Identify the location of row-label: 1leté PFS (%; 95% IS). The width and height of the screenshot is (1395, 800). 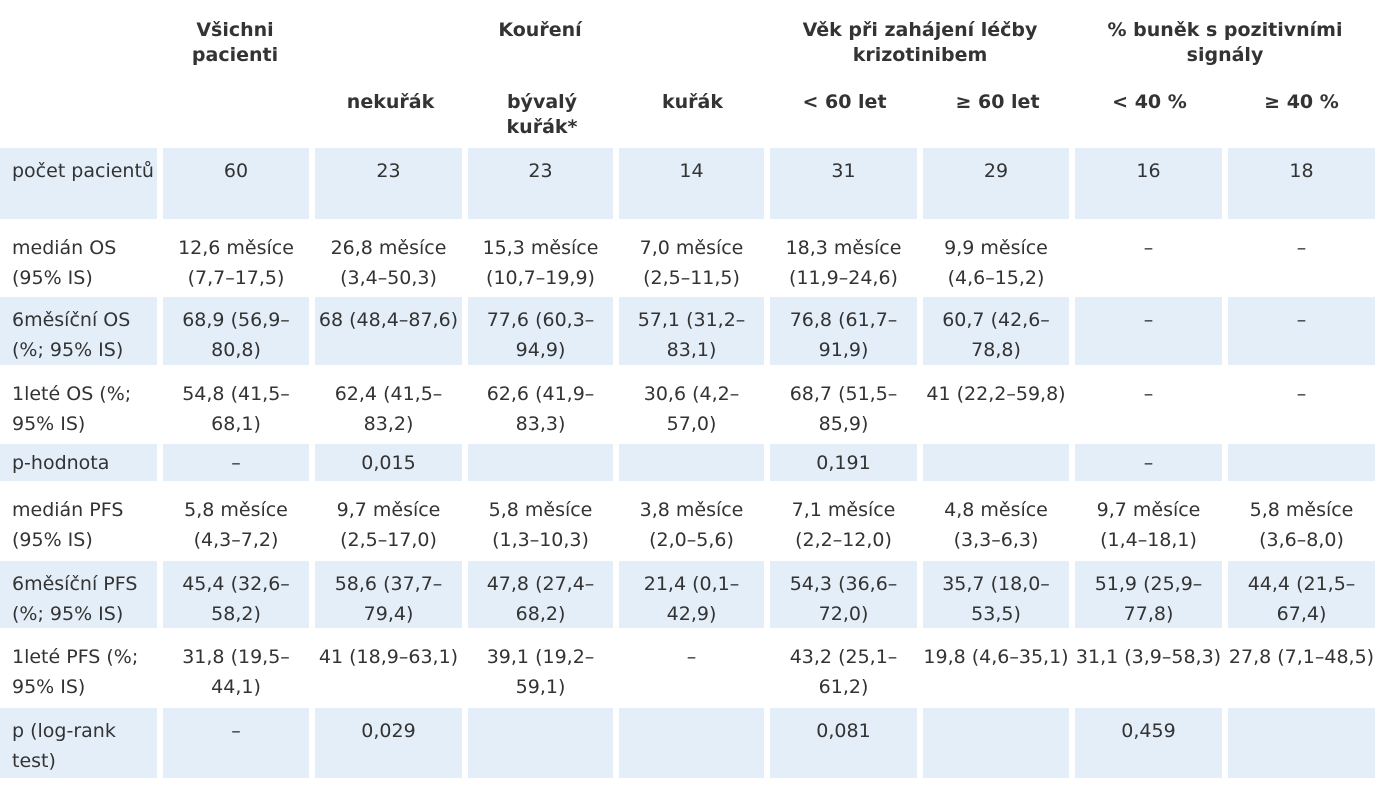
(75, 672).